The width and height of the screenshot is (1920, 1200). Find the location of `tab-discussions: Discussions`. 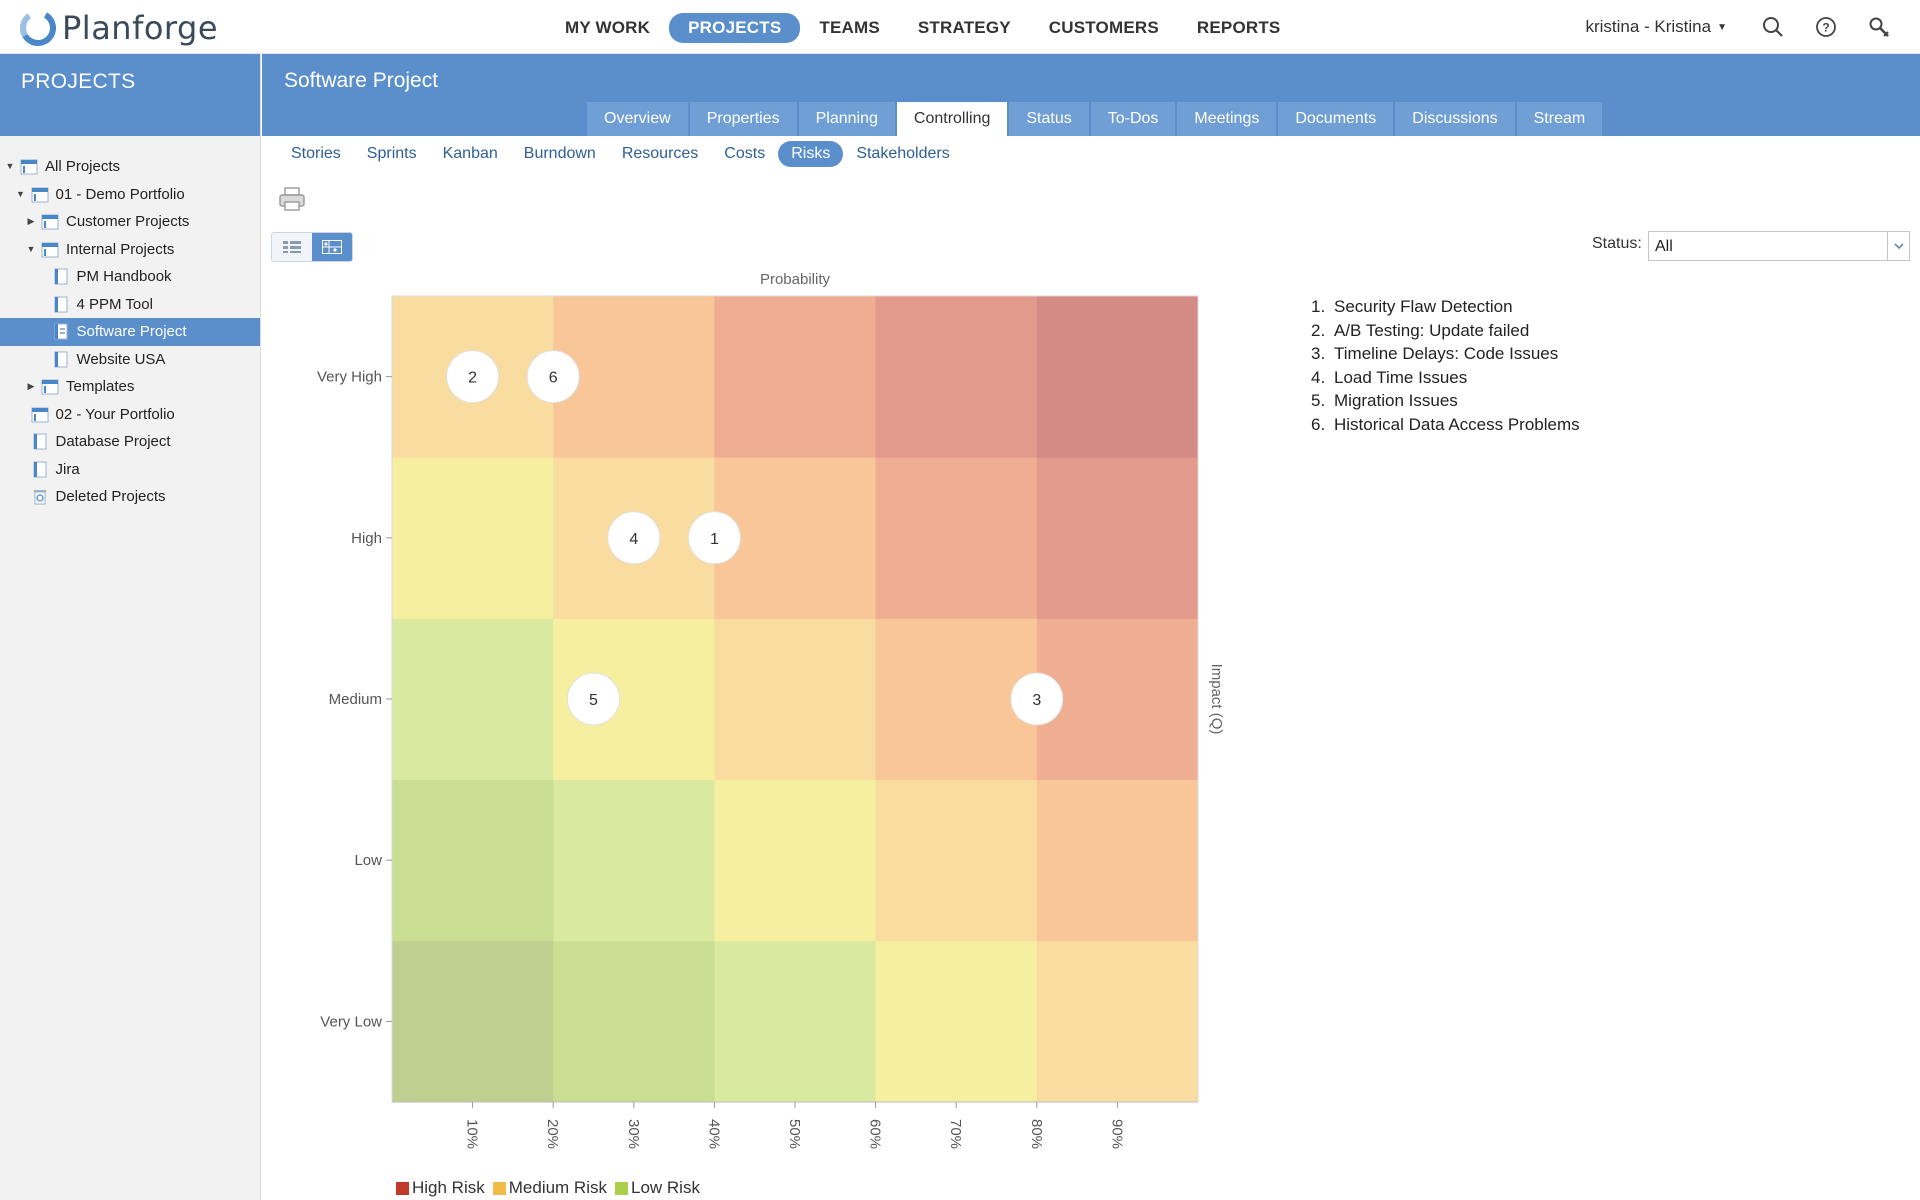

tab-discussions: Discussions is located at coordinates (1455, 119).